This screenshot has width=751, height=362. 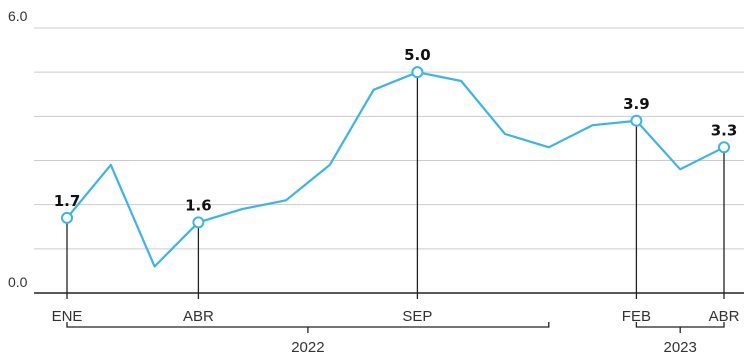 I want to click on year-label: 2023, so click(x=680, y=347).